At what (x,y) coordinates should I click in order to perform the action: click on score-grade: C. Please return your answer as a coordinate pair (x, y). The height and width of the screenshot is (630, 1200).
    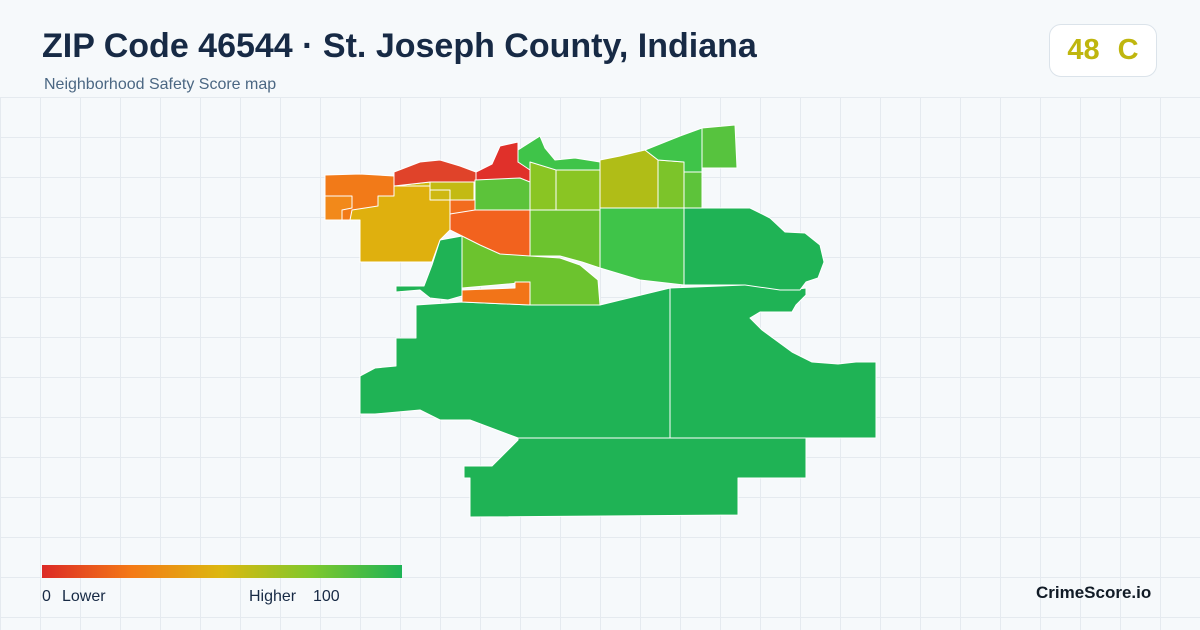
    Looking at the image, I should click on (1128, 50).